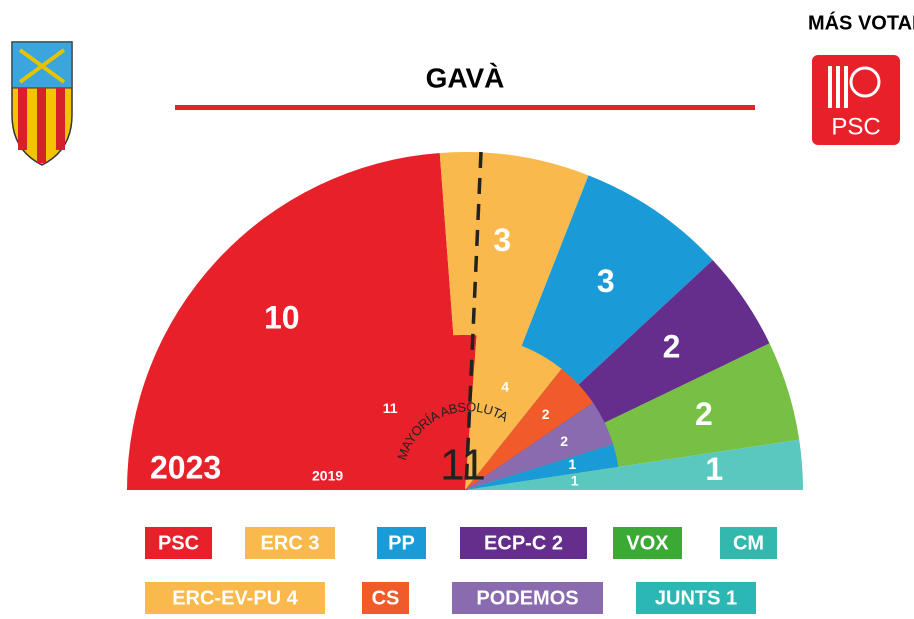 This screenshot has height=619, width=914. What do you see at coordinates (185, 467) in the screenshot?
I see `ring-label: 2023` at bounding box center [185, 467].